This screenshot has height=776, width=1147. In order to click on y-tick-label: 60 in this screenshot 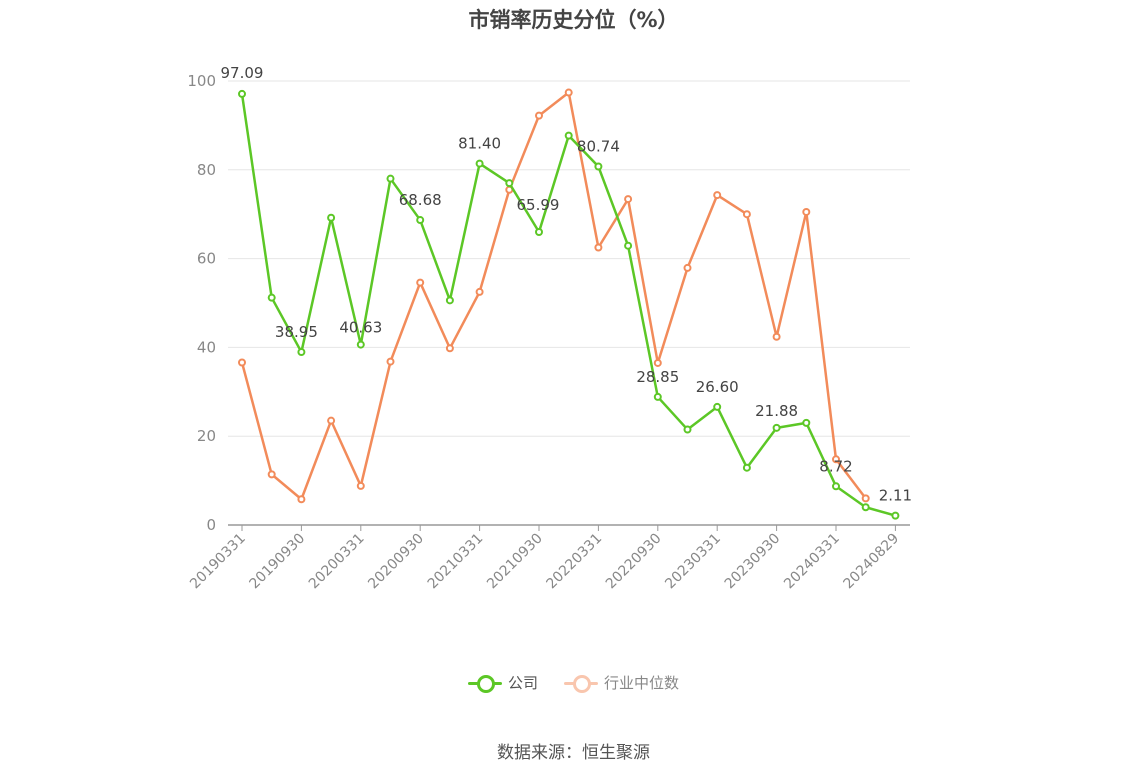, I will do `click(206, 259)`.